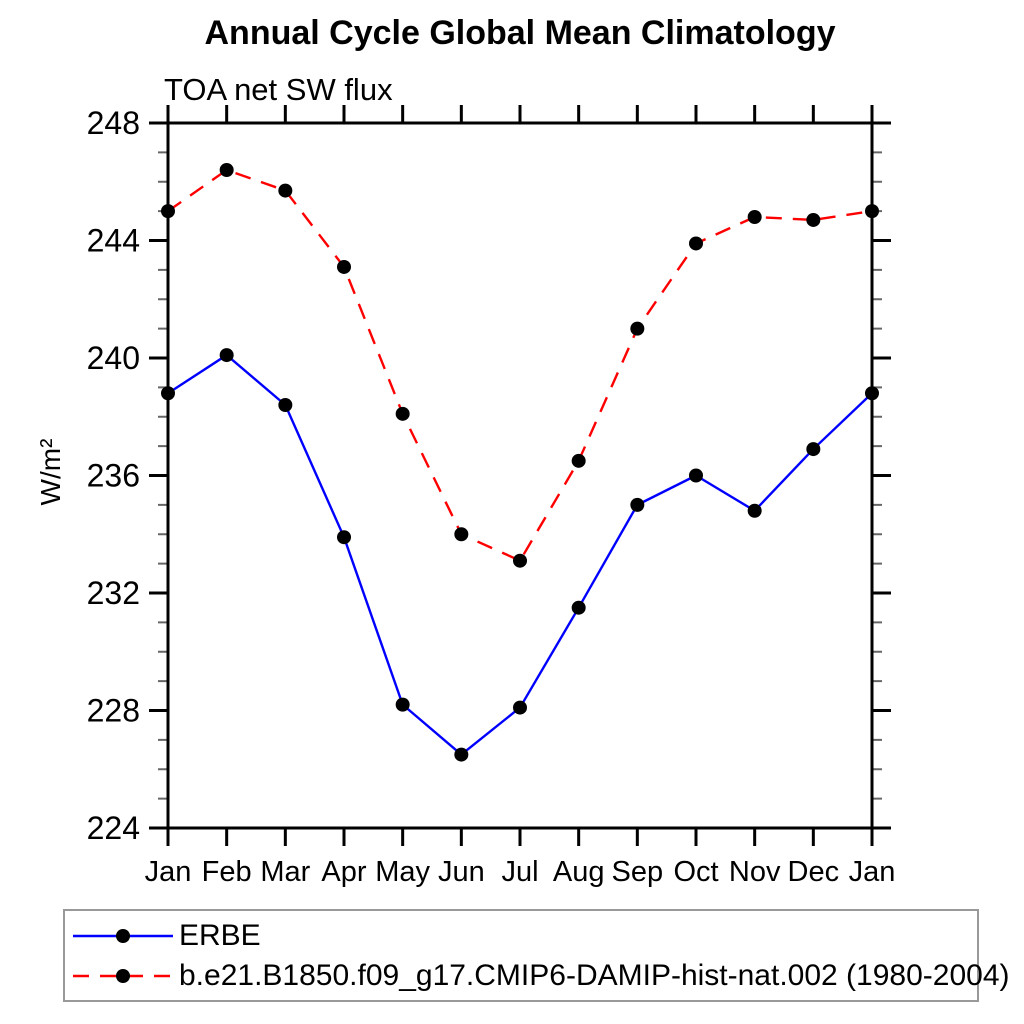 The height and width of the screenshot is (1024, 1024). Describe the element at coordinates (638, 872) in the screenshot. I see `x-tick-label: Sep` at that location.